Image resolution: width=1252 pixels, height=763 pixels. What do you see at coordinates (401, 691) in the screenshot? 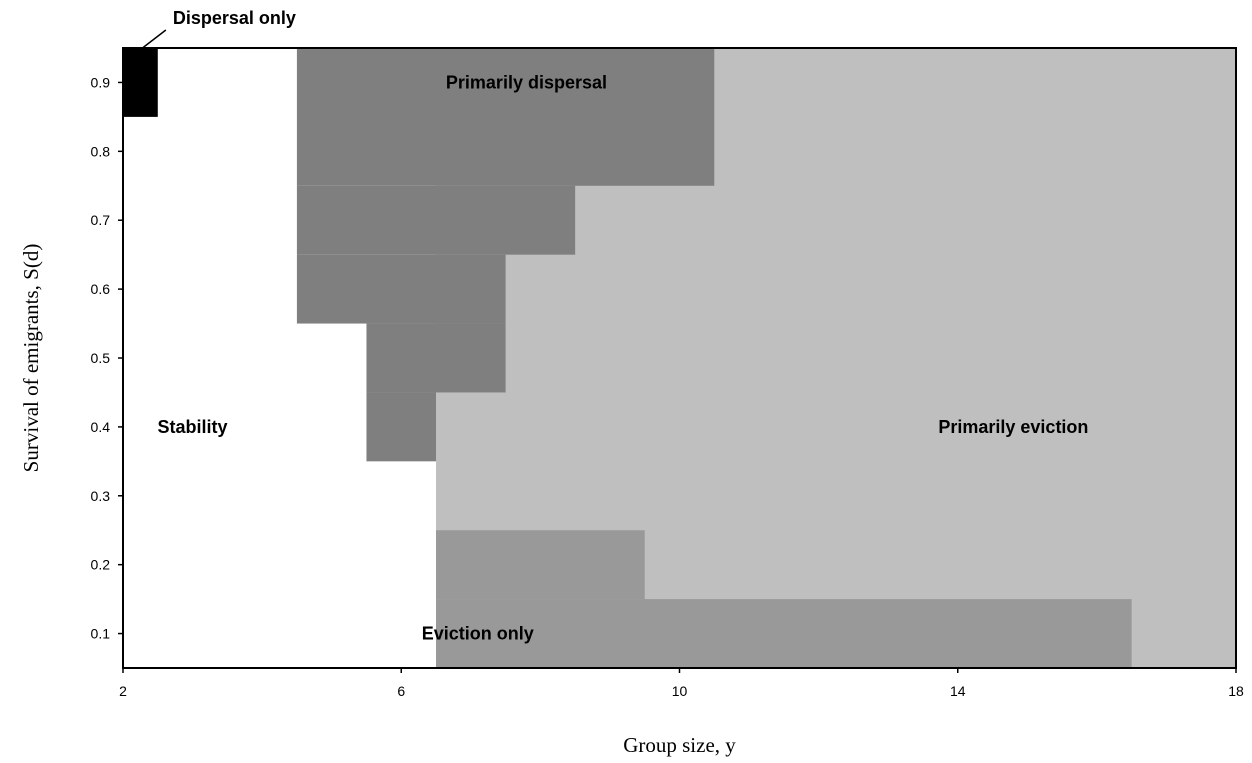
I see `x-tick-label: 6` at bounding box center [401, 691].